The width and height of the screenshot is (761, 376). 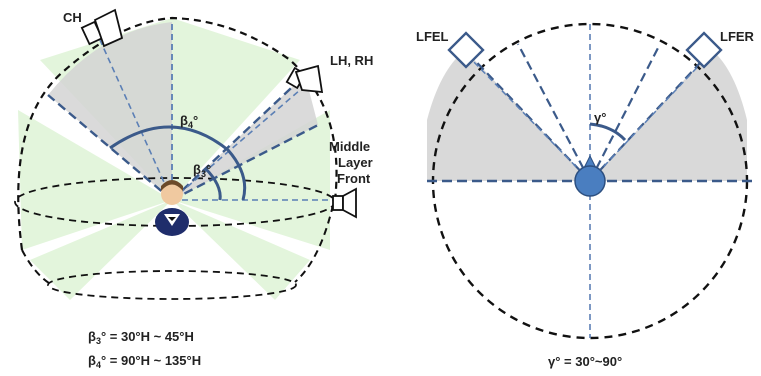 I want to click on coverage-wedge-lower-left, so click(x=101, y=250).